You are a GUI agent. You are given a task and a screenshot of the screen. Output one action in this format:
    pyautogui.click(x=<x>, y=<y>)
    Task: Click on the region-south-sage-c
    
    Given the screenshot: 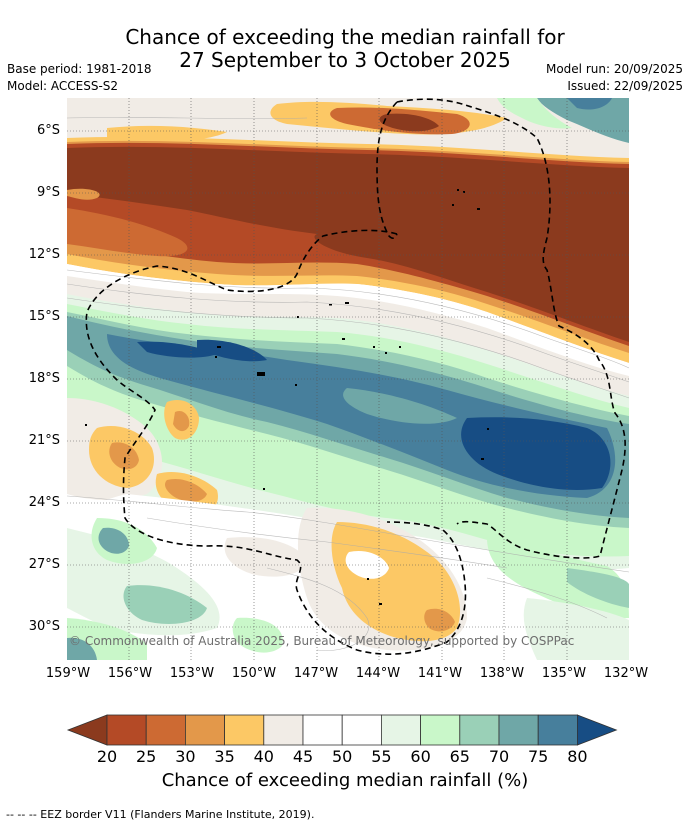 What is the action you would take?
    pyautogui.click(x=257, y=635)
    